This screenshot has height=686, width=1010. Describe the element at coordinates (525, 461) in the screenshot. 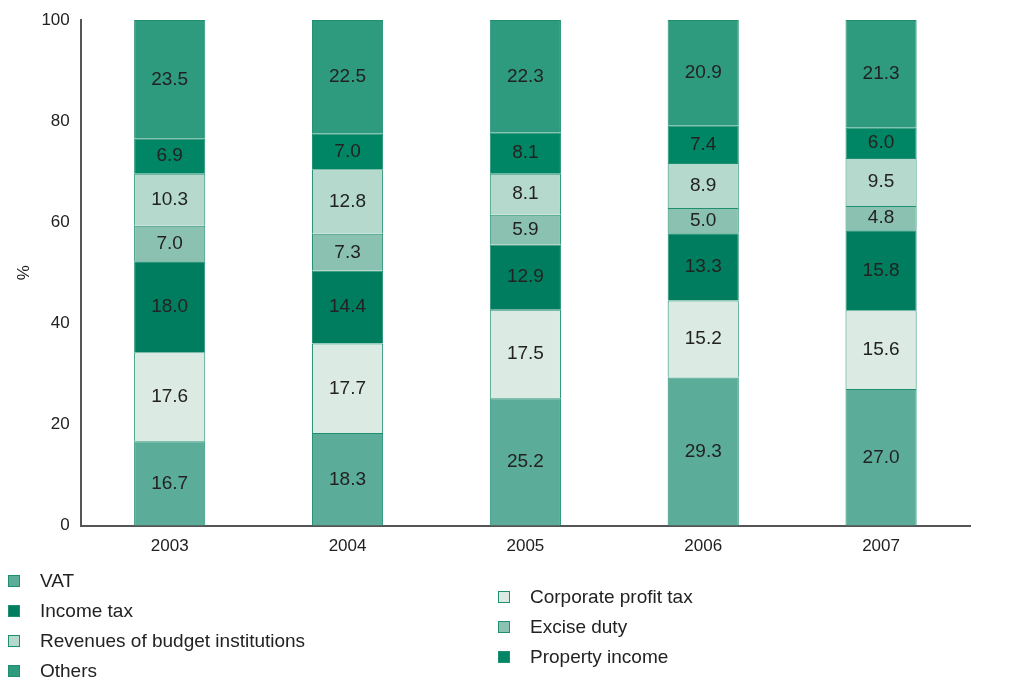

I see `data-label: 25.2` at that location.